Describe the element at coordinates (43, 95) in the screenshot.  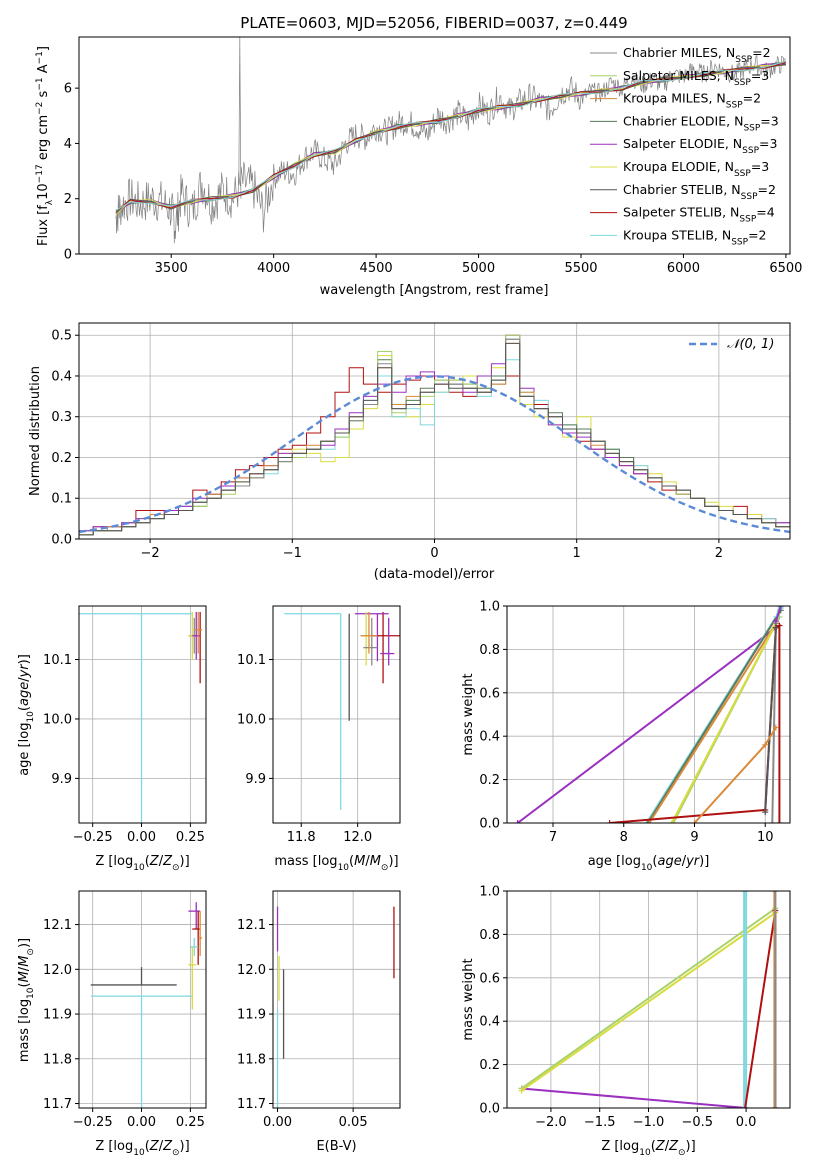
I see `y-axis-label-part: s` at that location.